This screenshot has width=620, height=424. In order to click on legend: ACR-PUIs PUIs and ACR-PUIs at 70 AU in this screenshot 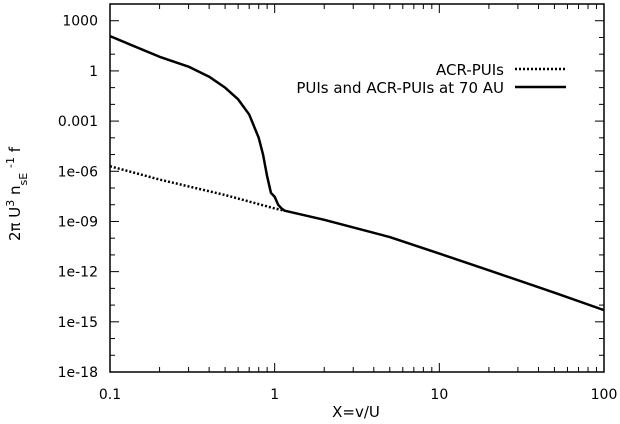, I will do `click(431, 79)`.